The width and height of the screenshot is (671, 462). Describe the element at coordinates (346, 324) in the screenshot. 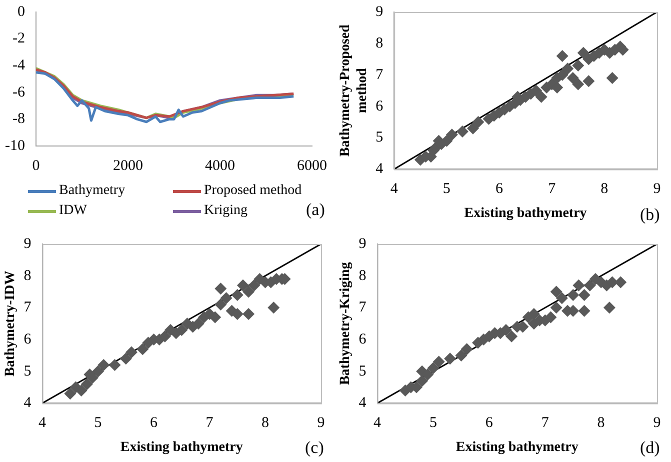

I see `y-axis-title: Bathymetry-Kriging` at that location.